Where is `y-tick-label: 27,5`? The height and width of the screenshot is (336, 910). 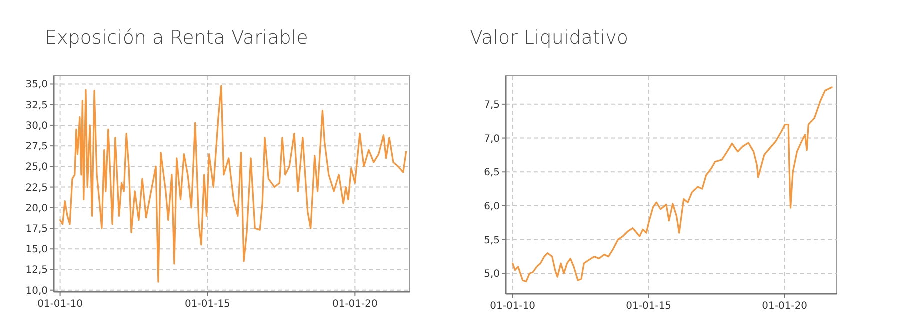 y-tick-label: 27,5 is located at coordinates (37, 147).